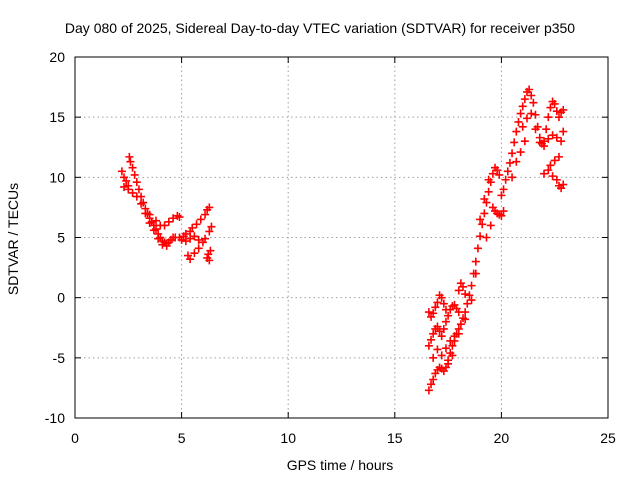 This screenshot has height=480, width=640. What do you see at coordinates (57, 177) in the screenshot?
I see `y-tick-label: 10` at bounding box center [57, 177].